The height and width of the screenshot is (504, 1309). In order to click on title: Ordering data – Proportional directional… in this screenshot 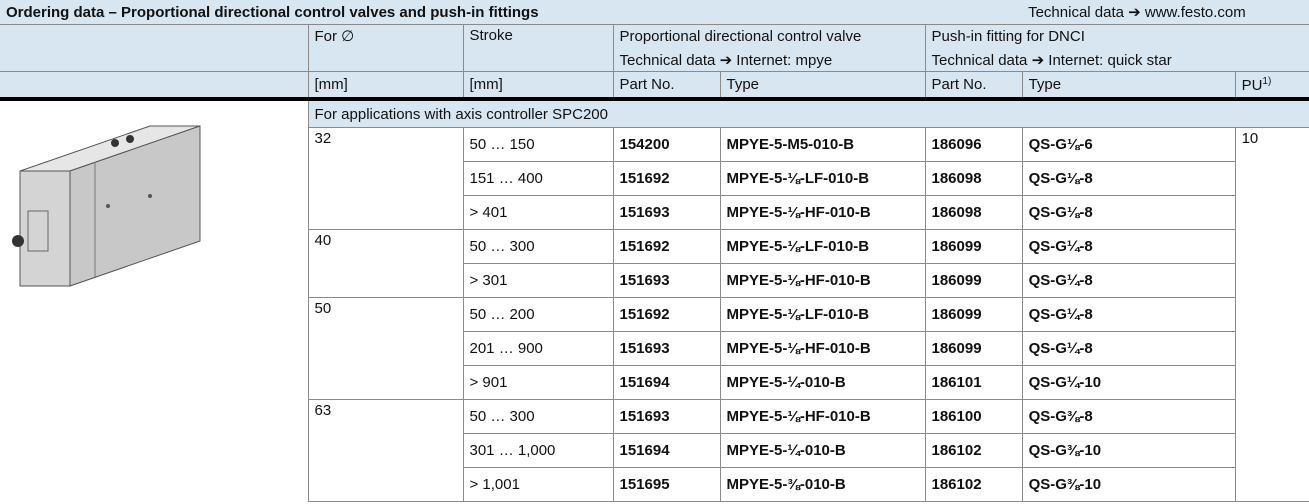, I will do `click(272, 12)`.